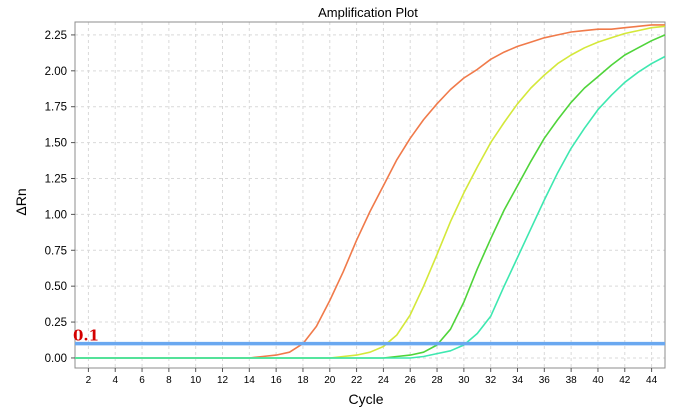  What do you see at coordinates (56, 179) in the screenshot?
I see `y-tick-label: 1.25` at bounding box center [56, 179].